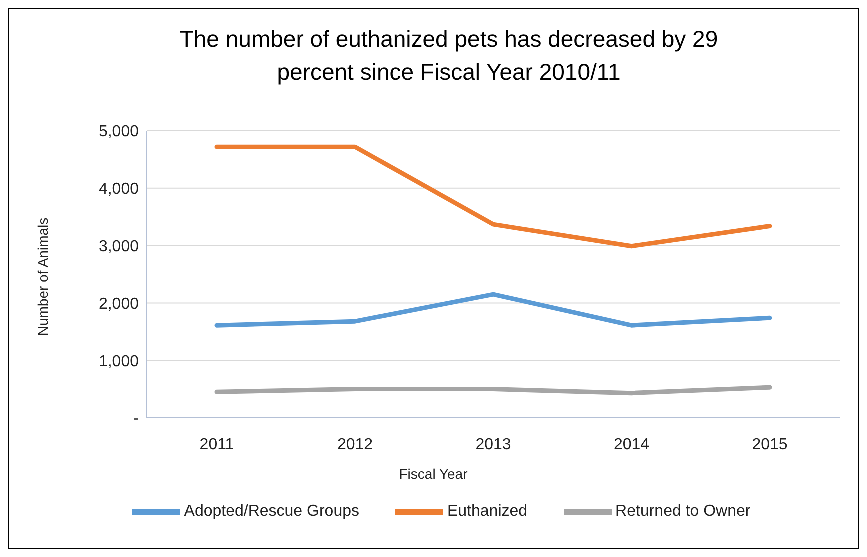 This screenshot has width=867, height=557. Describe the element at coordinates (119, 361) in the screenshot. I see `y-tick-label: 1,000` at that location.